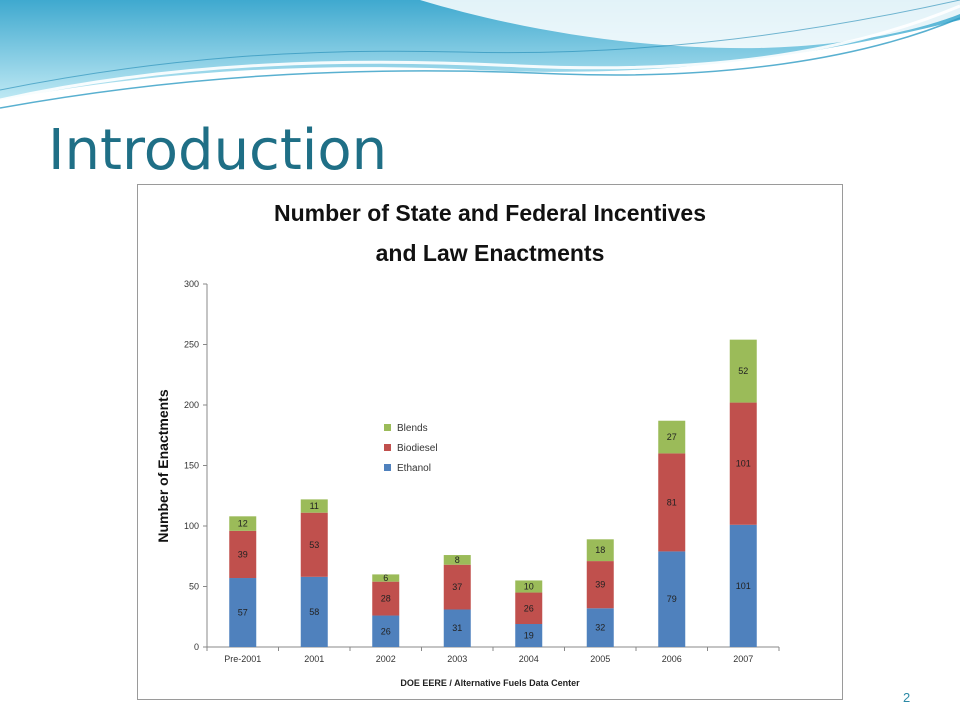 Image resolution: width=960 pixels, height=720 pixels. Describe the element at coordinates (414, 468) in the screenshot. I see `legend-label-ethanol: Ethanol` at that location.